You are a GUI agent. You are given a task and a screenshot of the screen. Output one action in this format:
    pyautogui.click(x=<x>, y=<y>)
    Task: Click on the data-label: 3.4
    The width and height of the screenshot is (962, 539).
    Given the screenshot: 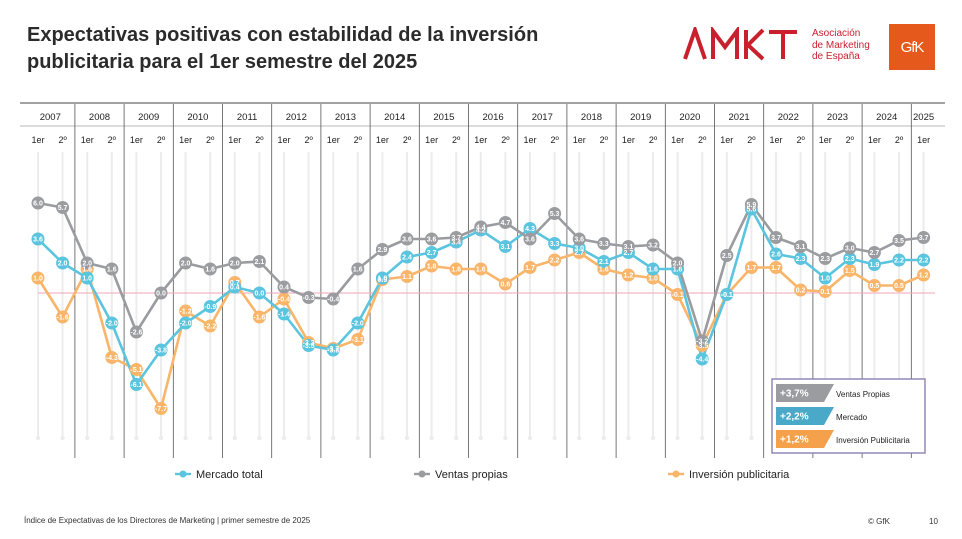 What is the action you would take?
    pyautogui.click(x=456, y=243)
    